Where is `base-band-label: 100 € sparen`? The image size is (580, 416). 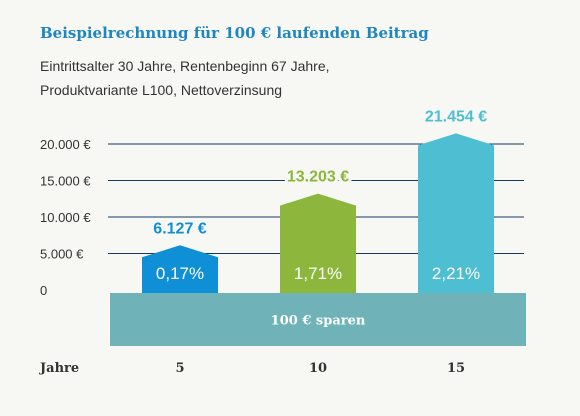
base-band-label: 100 € sparen is located at coordinates (318, 321).